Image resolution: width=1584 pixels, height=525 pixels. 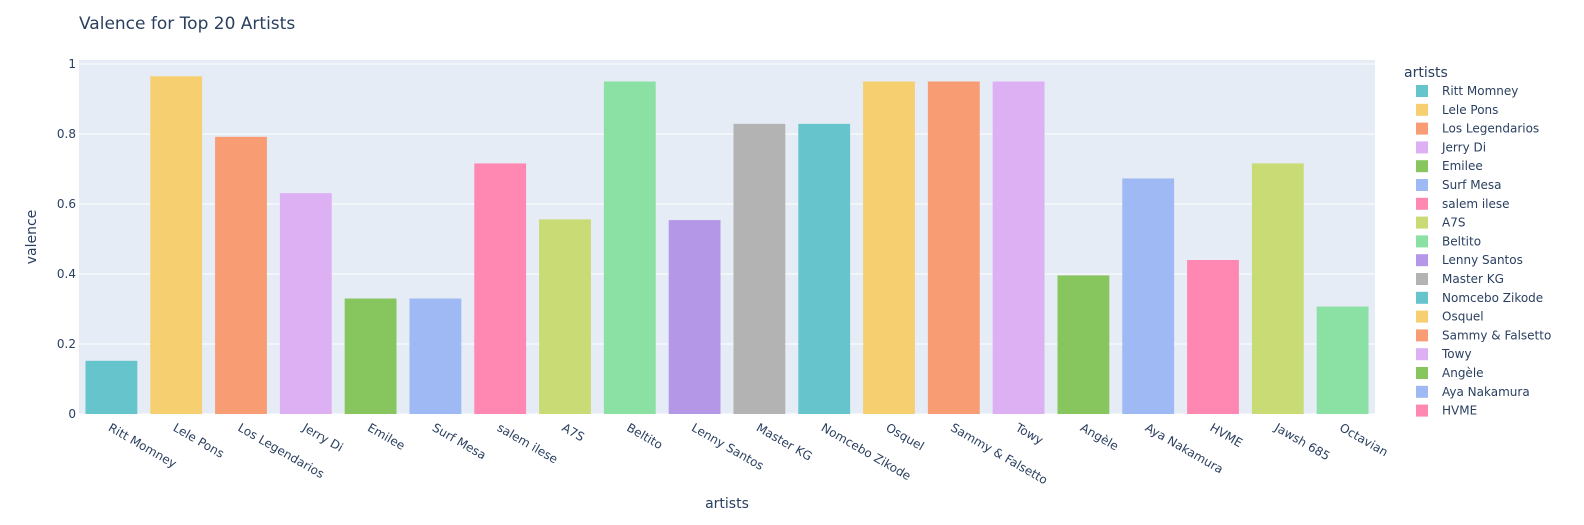 I want to click on legend-item-label: Los Legendarios, so click(x=1490, y=129).